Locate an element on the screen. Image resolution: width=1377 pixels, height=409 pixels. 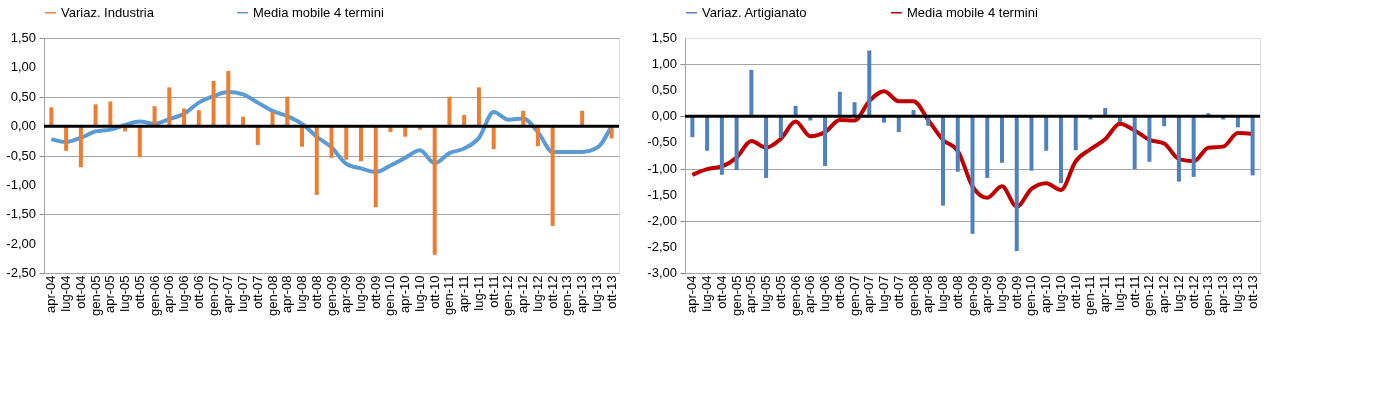
y-tick-label: 1,00 is located at coordinates (23, 67).